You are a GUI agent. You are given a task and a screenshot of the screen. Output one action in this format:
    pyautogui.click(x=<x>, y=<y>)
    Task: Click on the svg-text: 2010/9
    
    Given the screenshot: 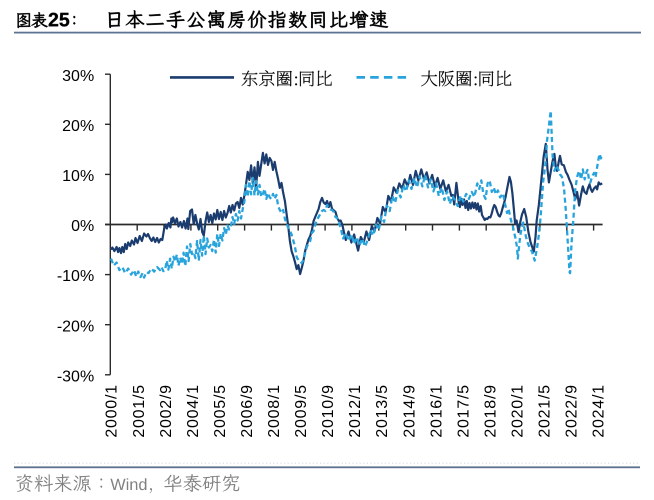 What is the action you would take?
    pyautogui.click(x=328, y=410)
    